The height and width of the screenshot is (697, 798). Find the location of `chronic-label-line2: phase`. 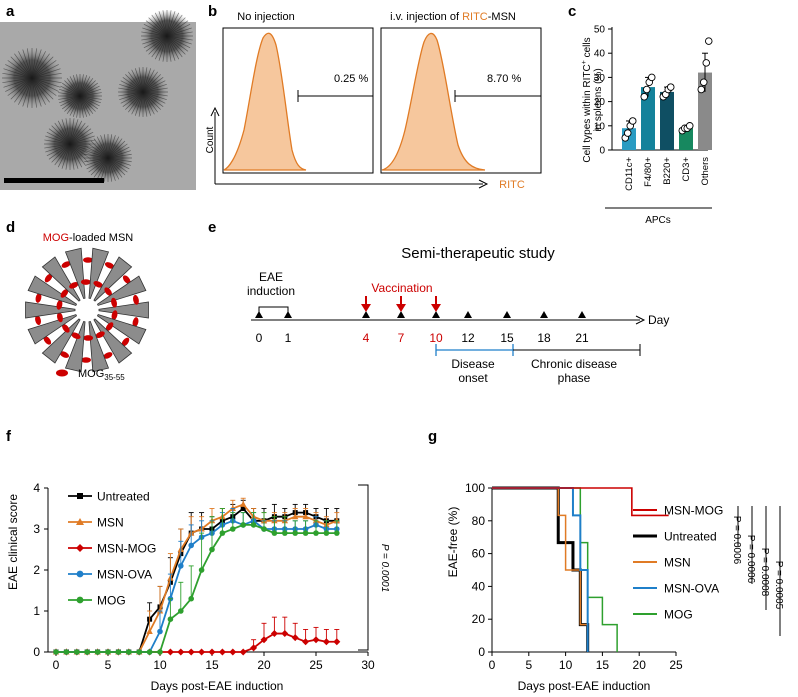

chronic-label-line2: phase is located at coordinates (574, 378).